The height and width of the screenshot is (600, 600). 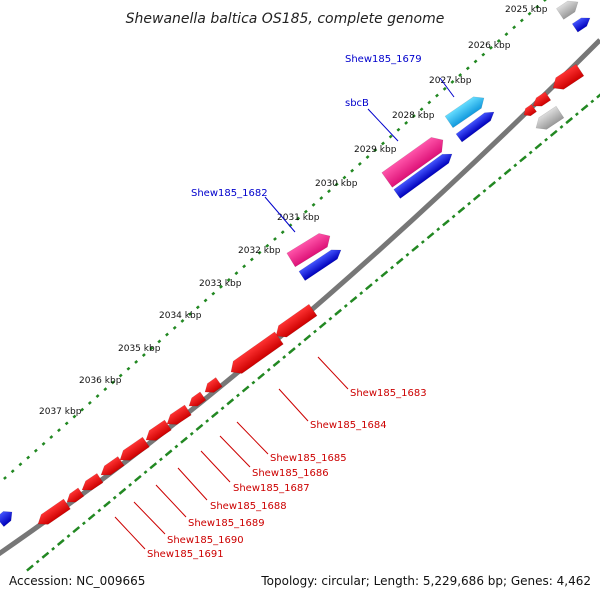 What do you see at coordinates (100, 381) in the screenshot?
I see `tick-label: 2036 kbp` at bounding box center [100, 381].